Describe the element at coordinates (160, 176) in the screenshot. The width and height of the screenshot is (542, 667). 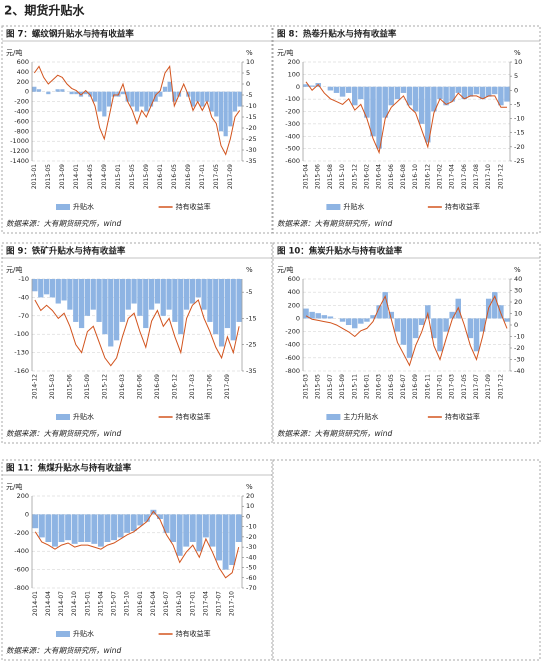
I see `x-tick-label: 2016-01` at that location.